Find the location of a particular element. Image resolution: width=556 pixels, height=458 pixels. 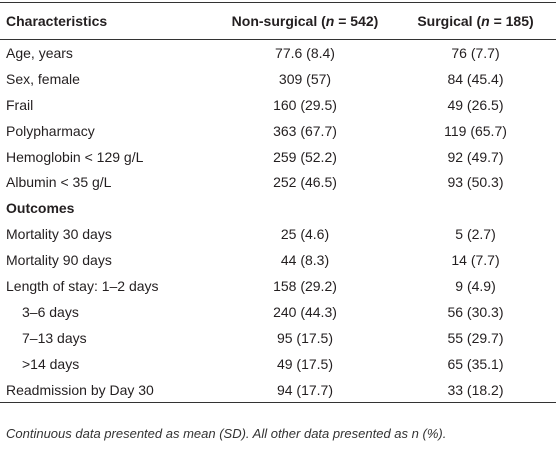

cell: 76 (7.7) is located at coordinates (475, 52).